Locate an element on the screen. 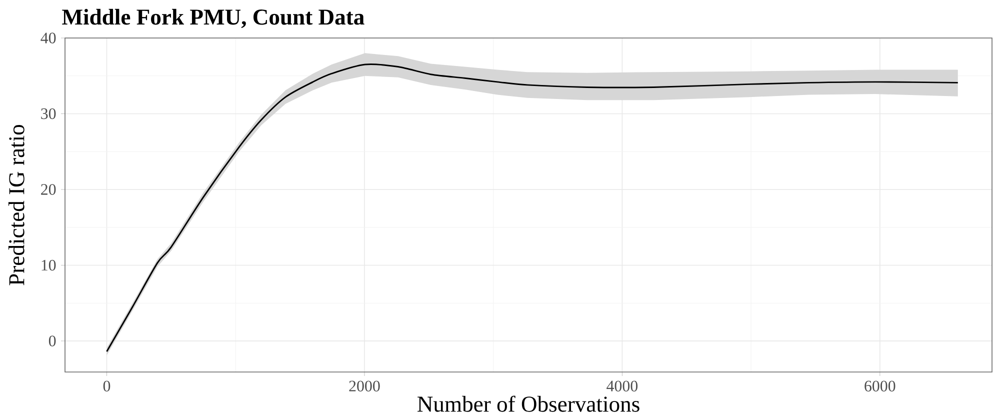  y-tick-label: 10 is located at coordinates (49, 265).